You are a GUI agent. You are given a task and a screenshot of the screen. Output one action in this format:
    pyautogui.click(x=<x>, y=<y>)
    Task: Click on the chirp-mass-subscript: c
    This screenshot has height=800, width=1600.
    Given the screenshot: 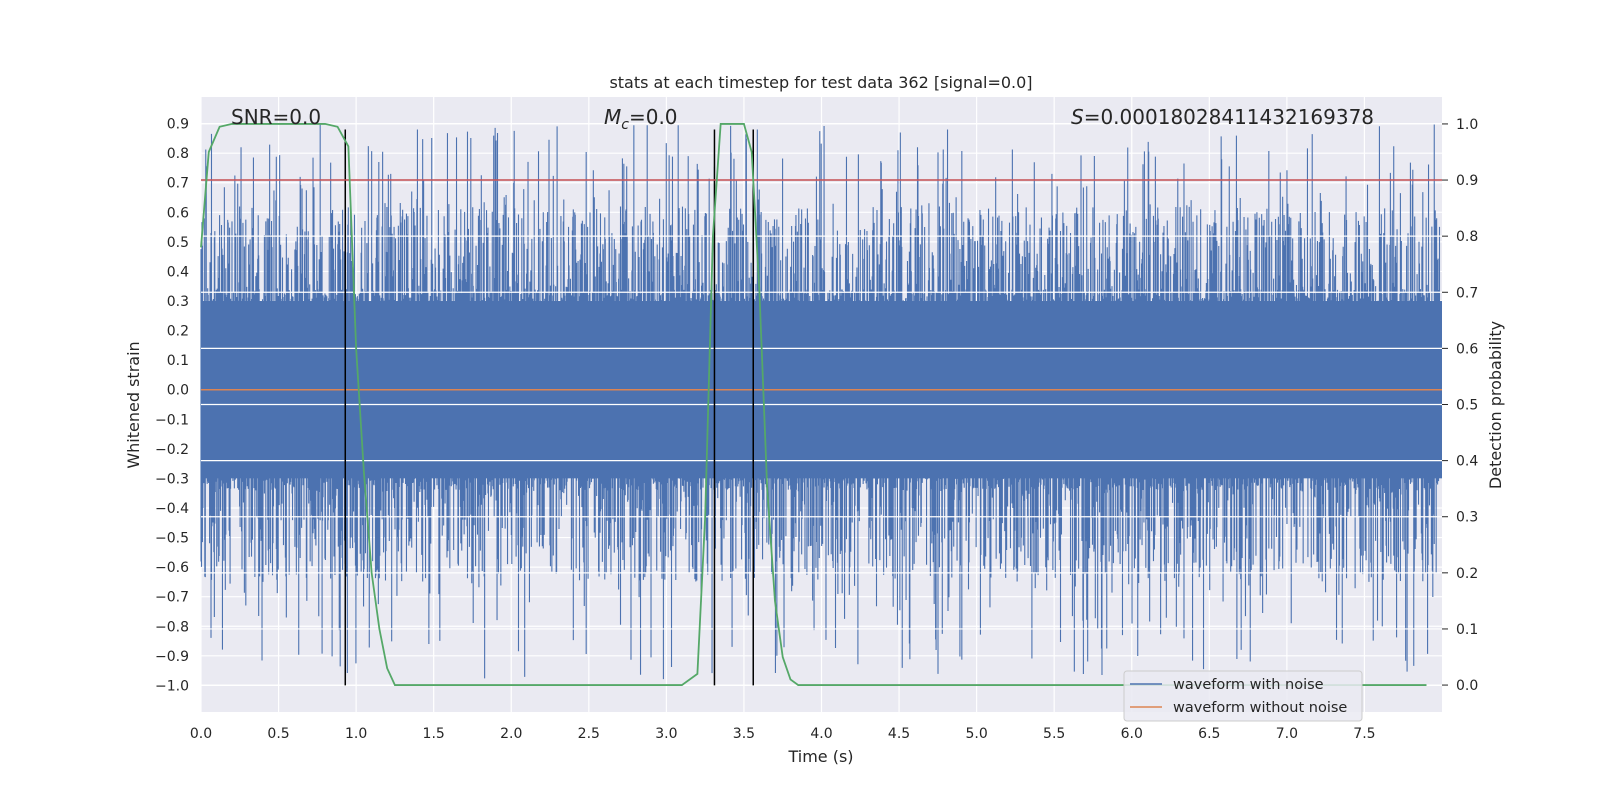 What is the action you would take?
    pyautogui.click(x=625, y=125)
    